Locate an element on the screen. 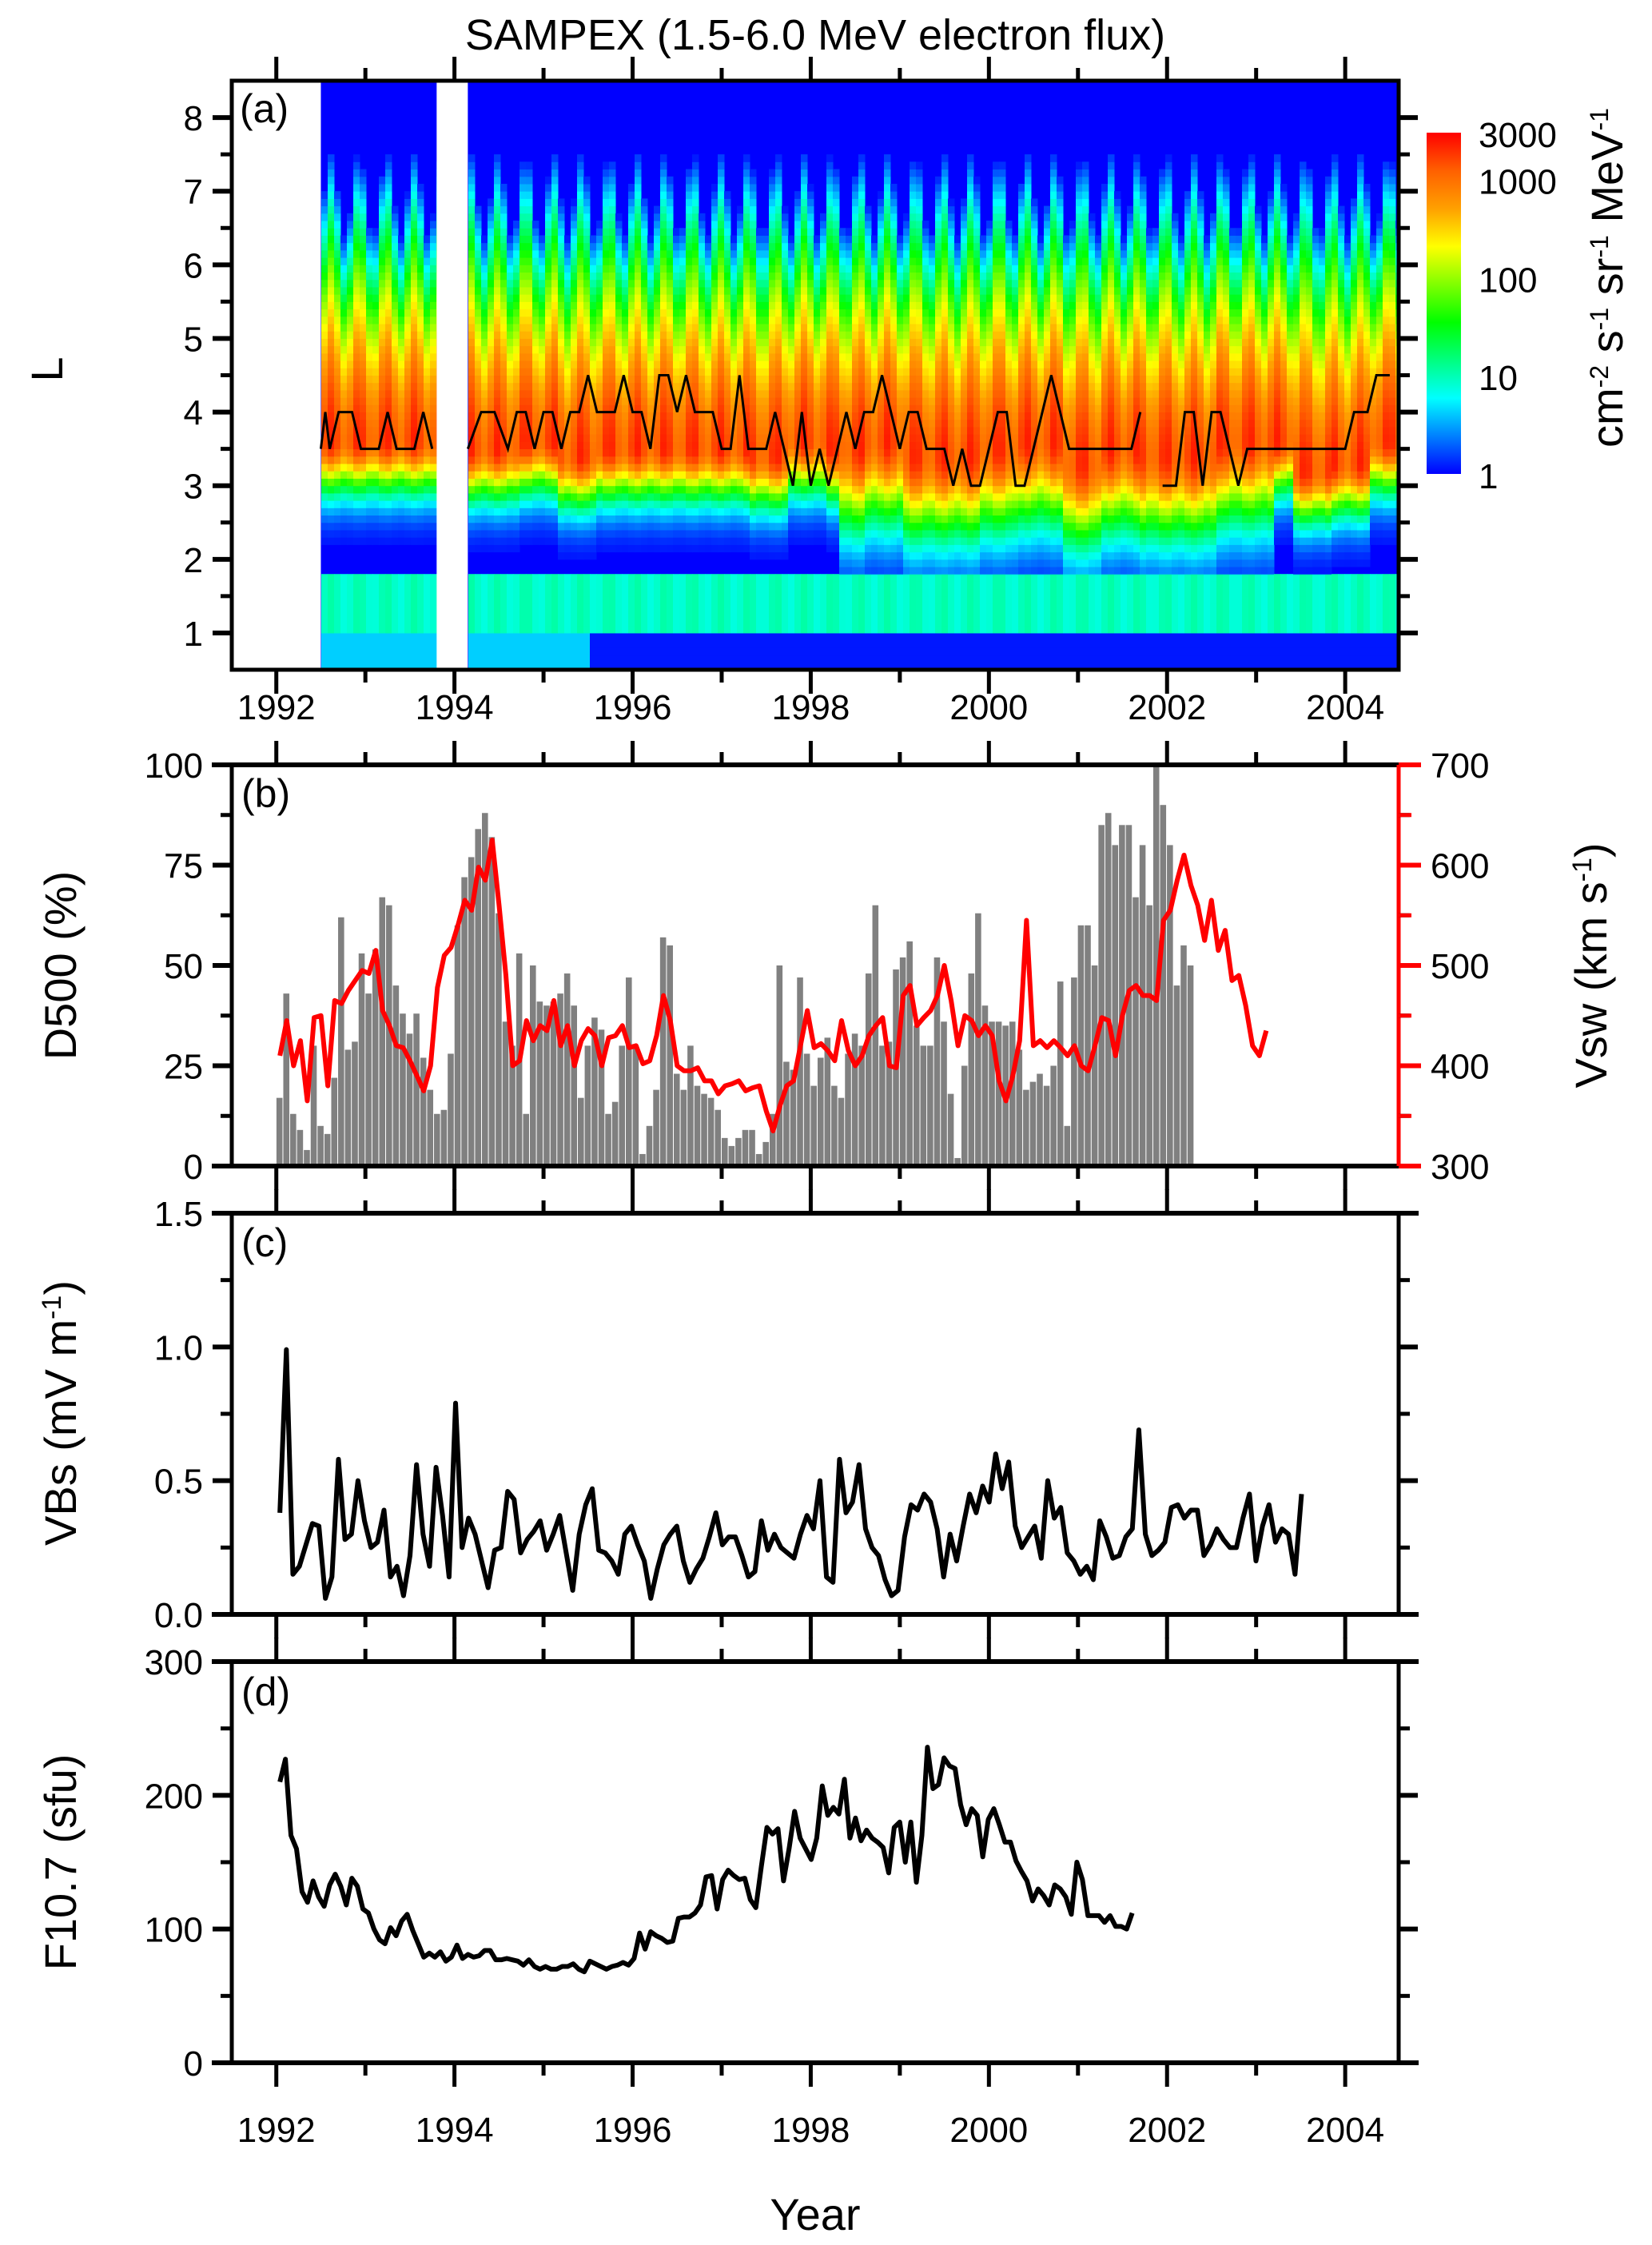 Image resolution: width=1652 pixels, height=2245 pixels. x-tick-label: 1996 is located at coordinates (633, 2130).